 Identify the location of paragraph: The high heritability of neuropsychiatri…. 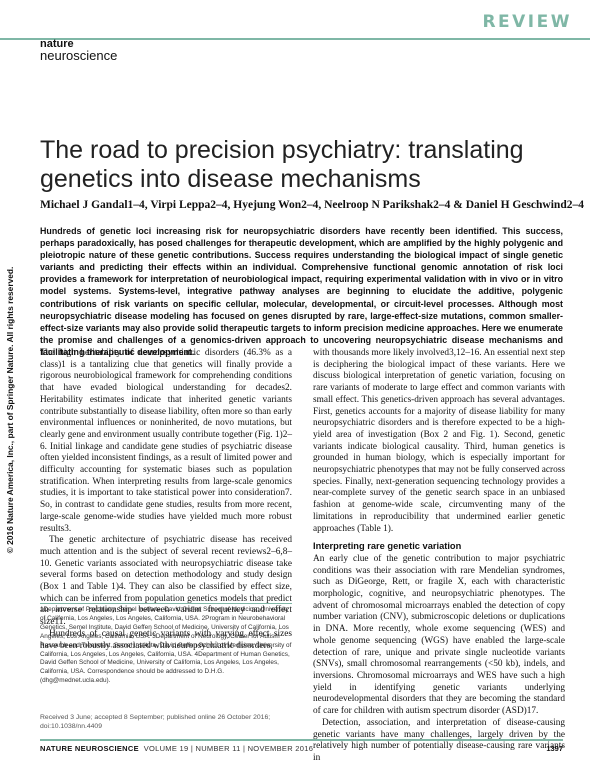
(166, 441).